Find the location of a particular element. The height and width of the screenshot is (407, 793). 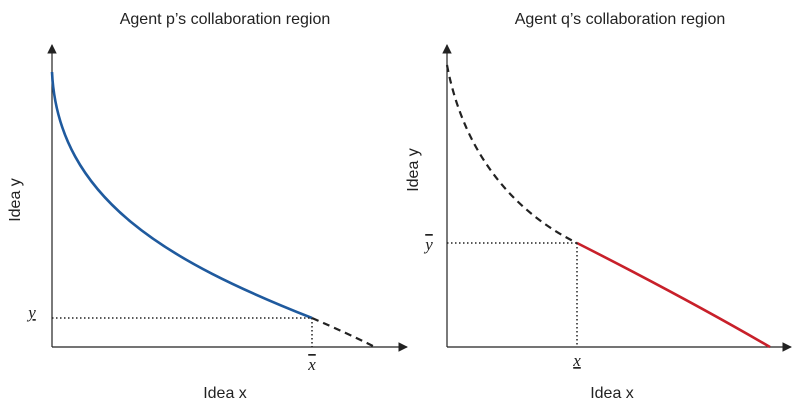

panel-title: Agent p’s collaboration region is located at coordinates (225, 19).